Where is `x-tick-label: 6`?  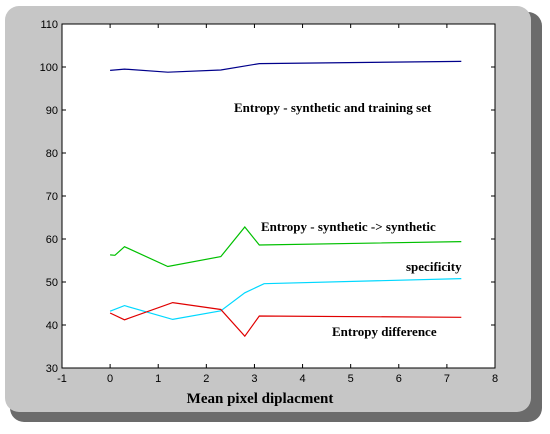
x-tick-label: 6 is located at coordinates (399, 379).